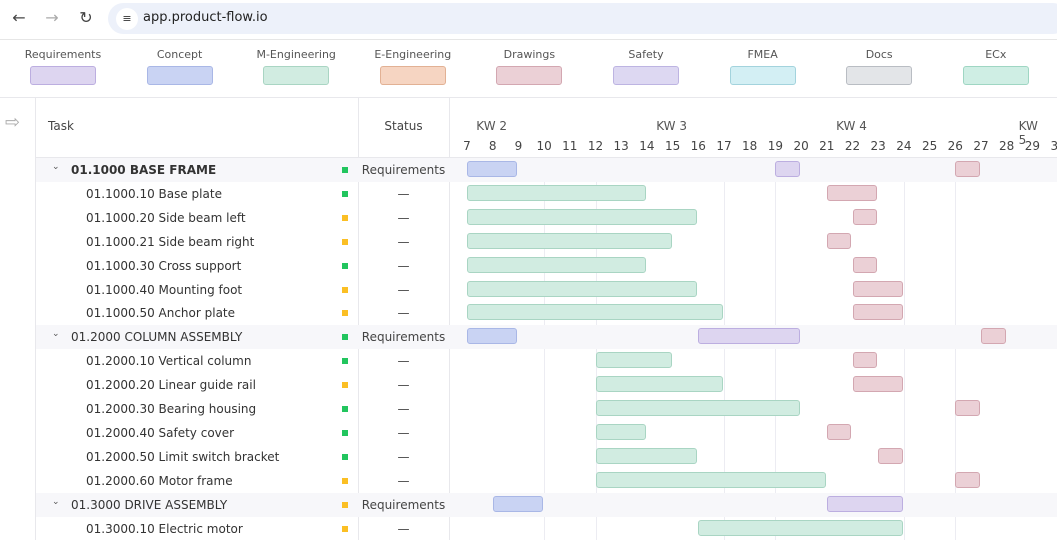 This screenshot has width=1057, height=541. Describe the element at coordinates (159, 480) in the screenshot. I see `task-name: 01.2000.60 Motor frame` at that location.